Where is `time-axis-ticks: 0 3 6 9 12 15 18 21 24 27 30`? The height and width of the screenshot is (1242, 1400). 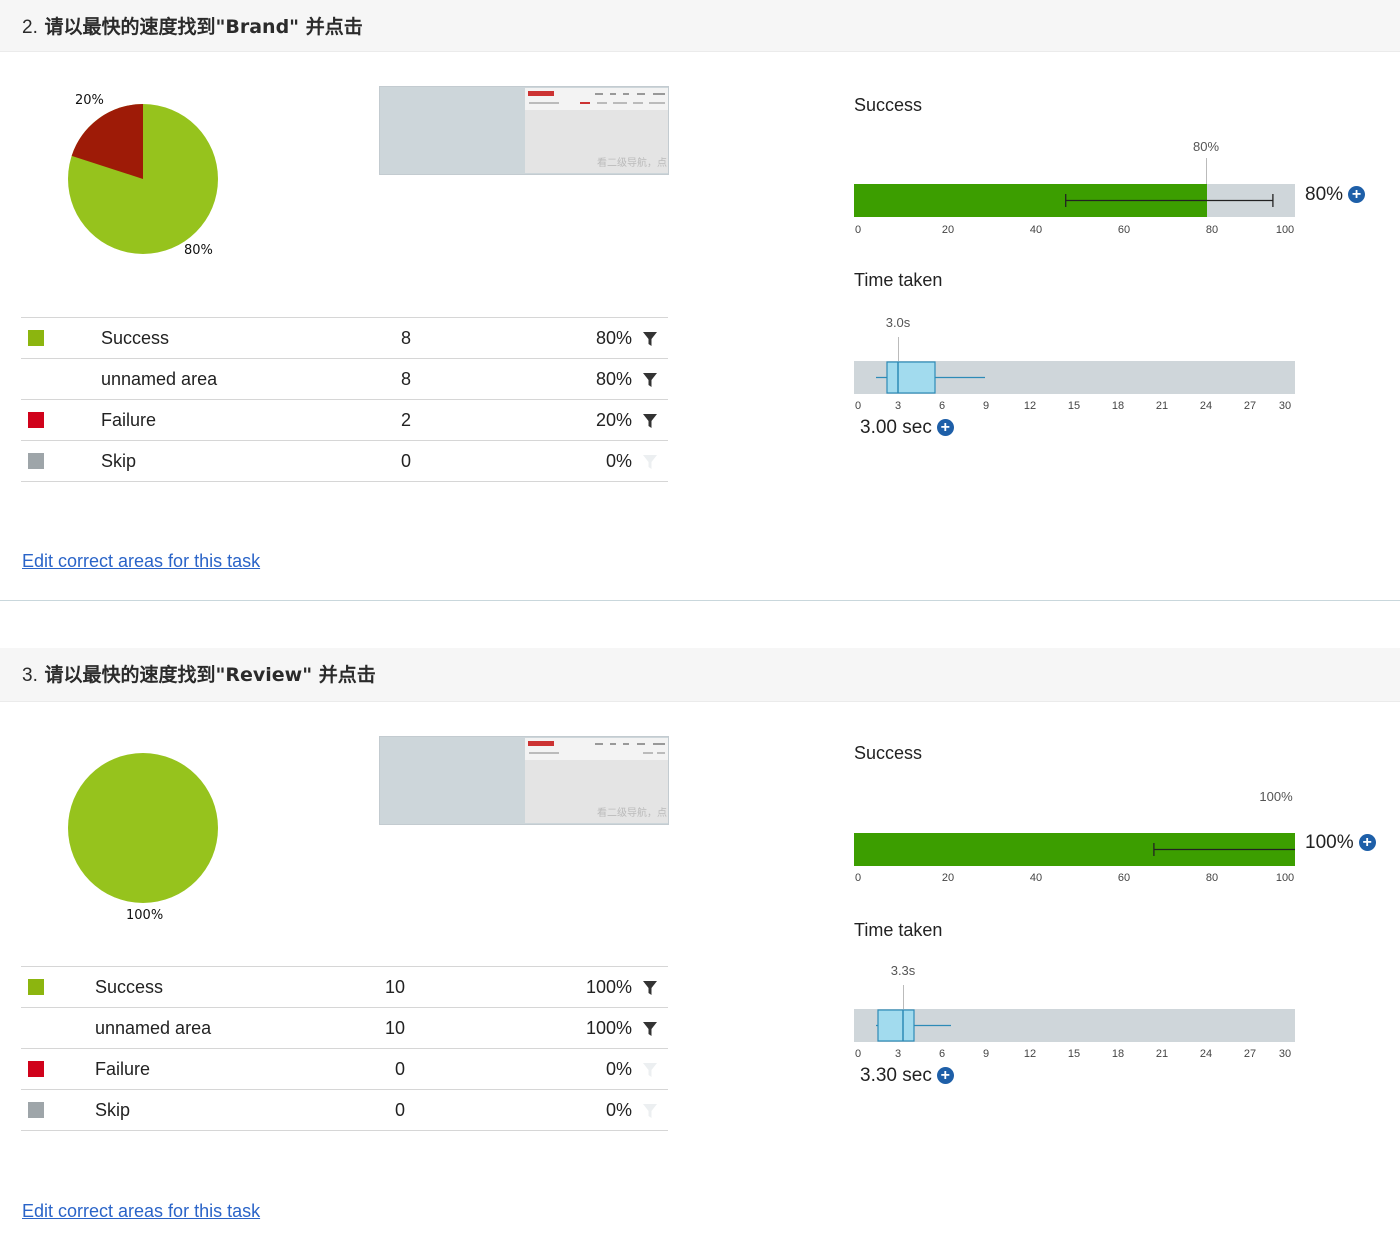 time-axis-ticks: 0 3 6 9 12 15 18 21 24 27 30 is located at coordinates (1074, 1055).